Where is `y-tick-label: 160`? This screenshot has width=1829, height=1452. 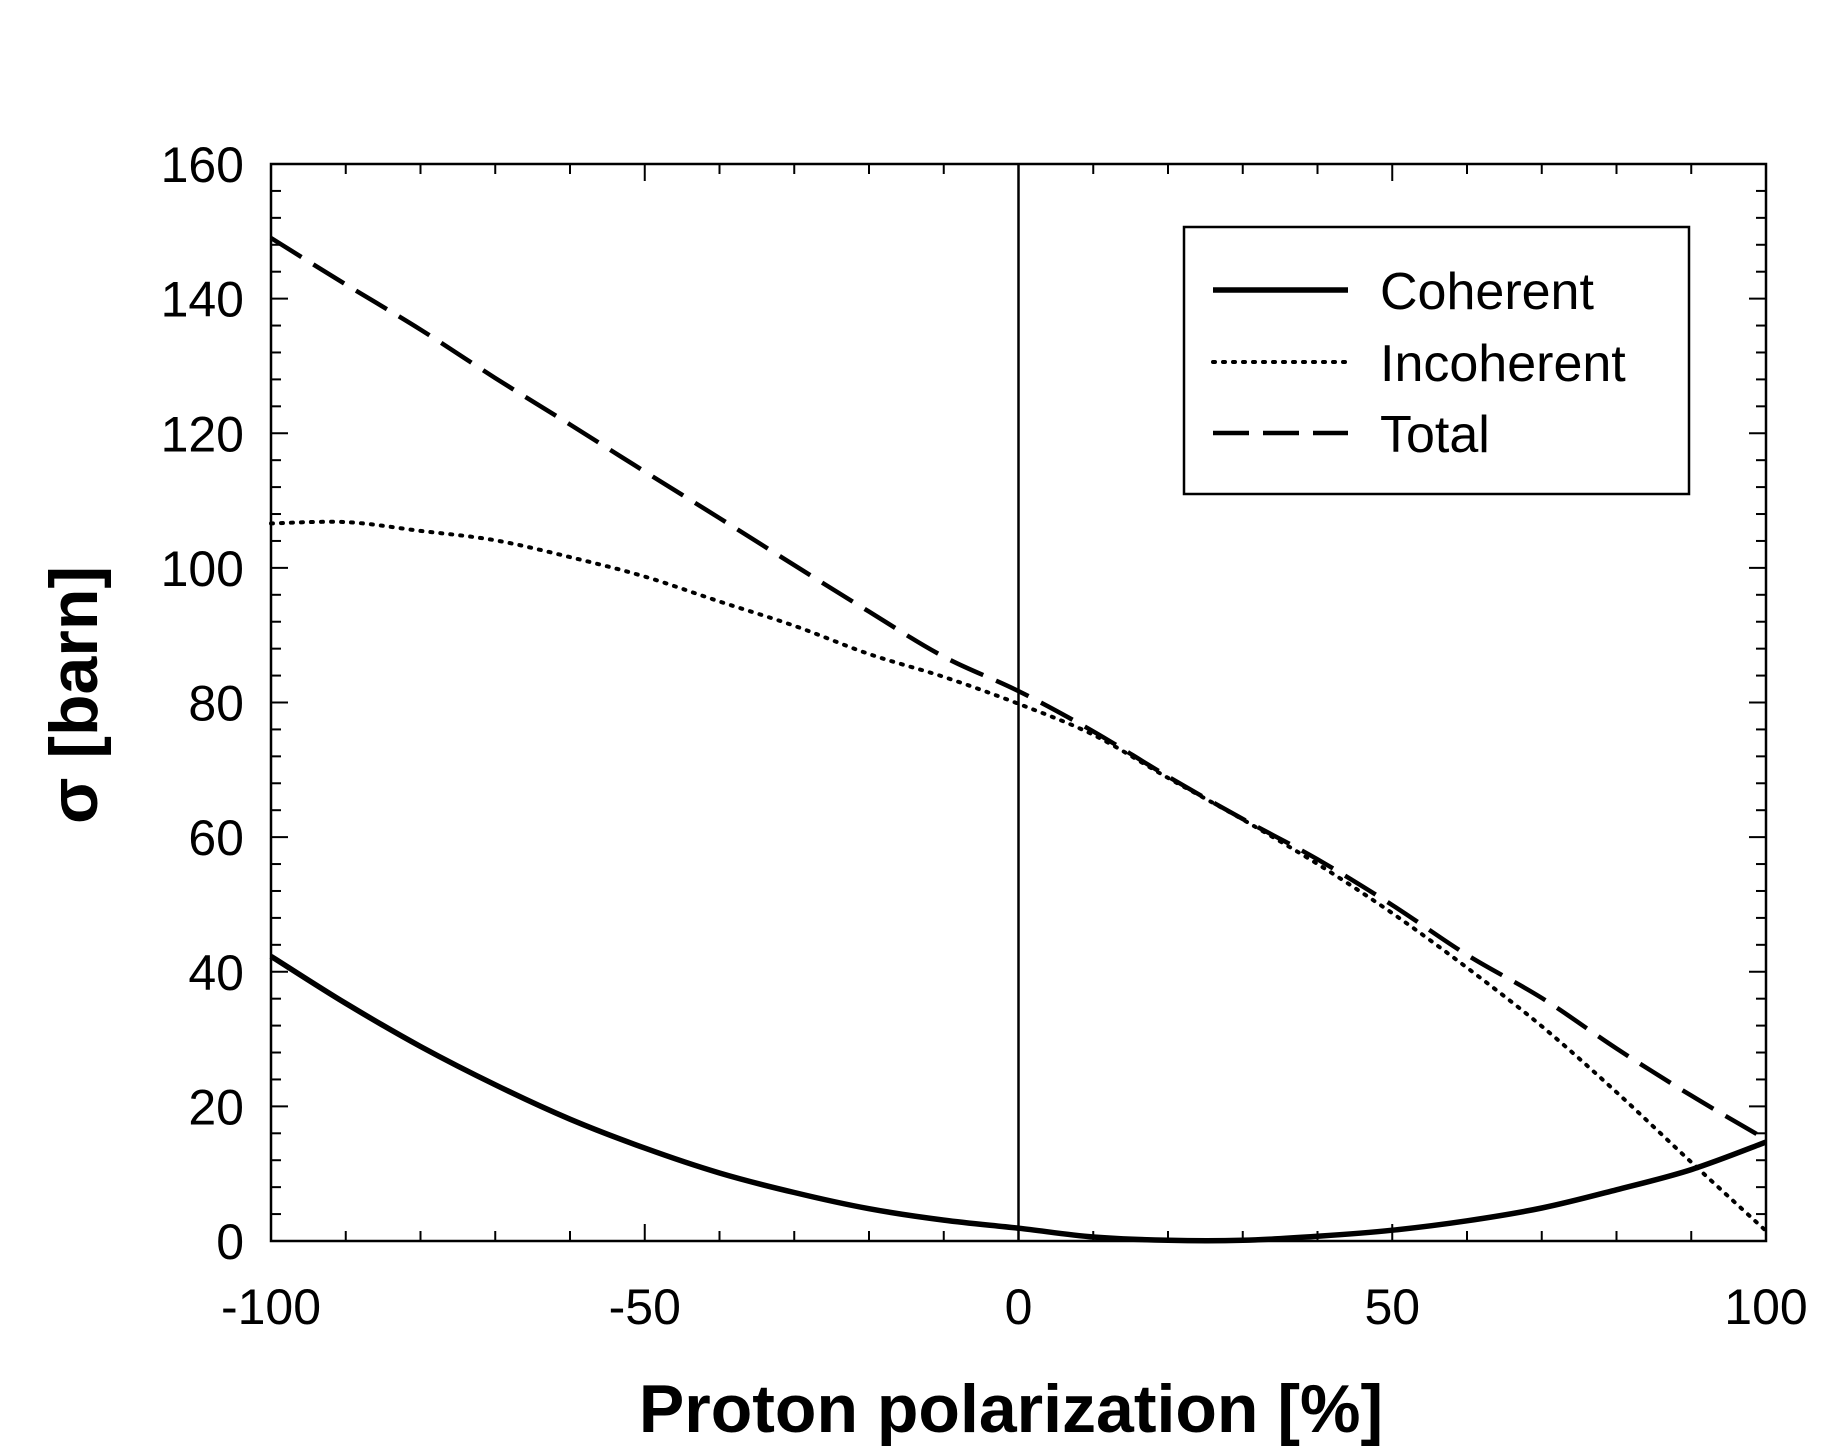 y-tick-label: 160 is located at coordinates (202, 165).